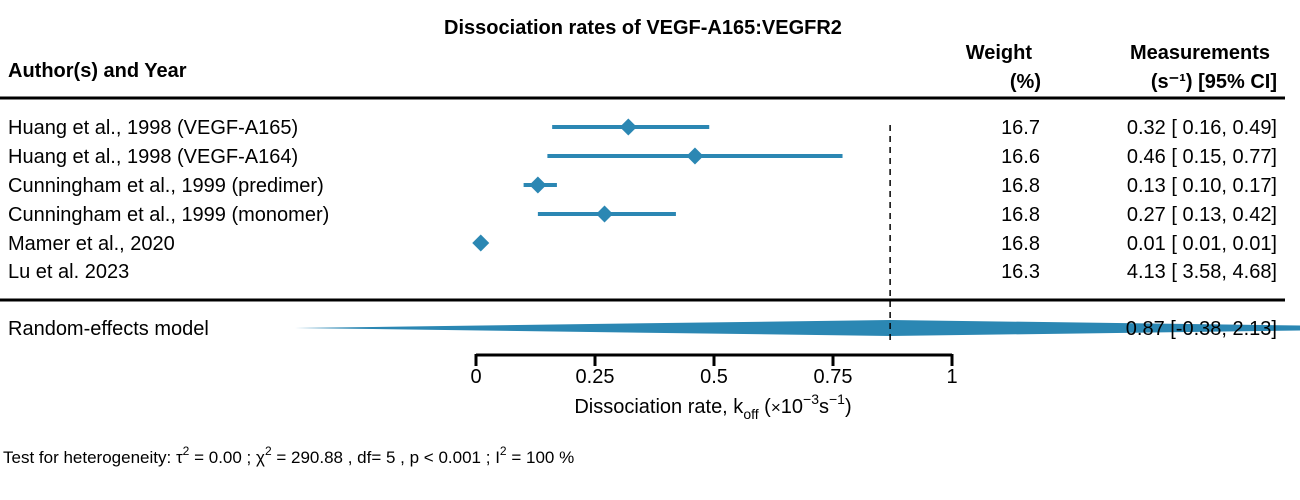 The height and width of the screenshot is (500, 1300). What do you see at coordinates (1020, 272) in the screenshot?
I see `study-weight: 16.3` at bounding box center [1020, 272].